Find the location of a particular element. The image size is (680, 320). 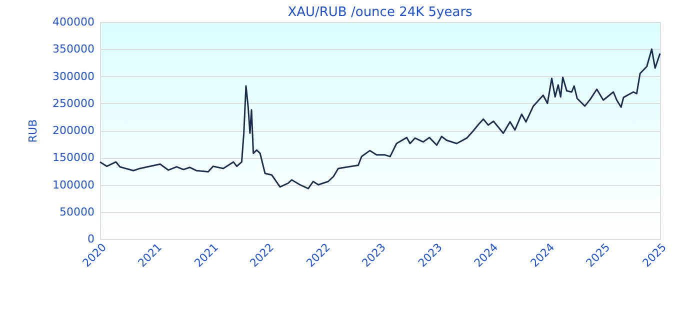

y-tick-label: 350000 is located at coordinates (73, 49).